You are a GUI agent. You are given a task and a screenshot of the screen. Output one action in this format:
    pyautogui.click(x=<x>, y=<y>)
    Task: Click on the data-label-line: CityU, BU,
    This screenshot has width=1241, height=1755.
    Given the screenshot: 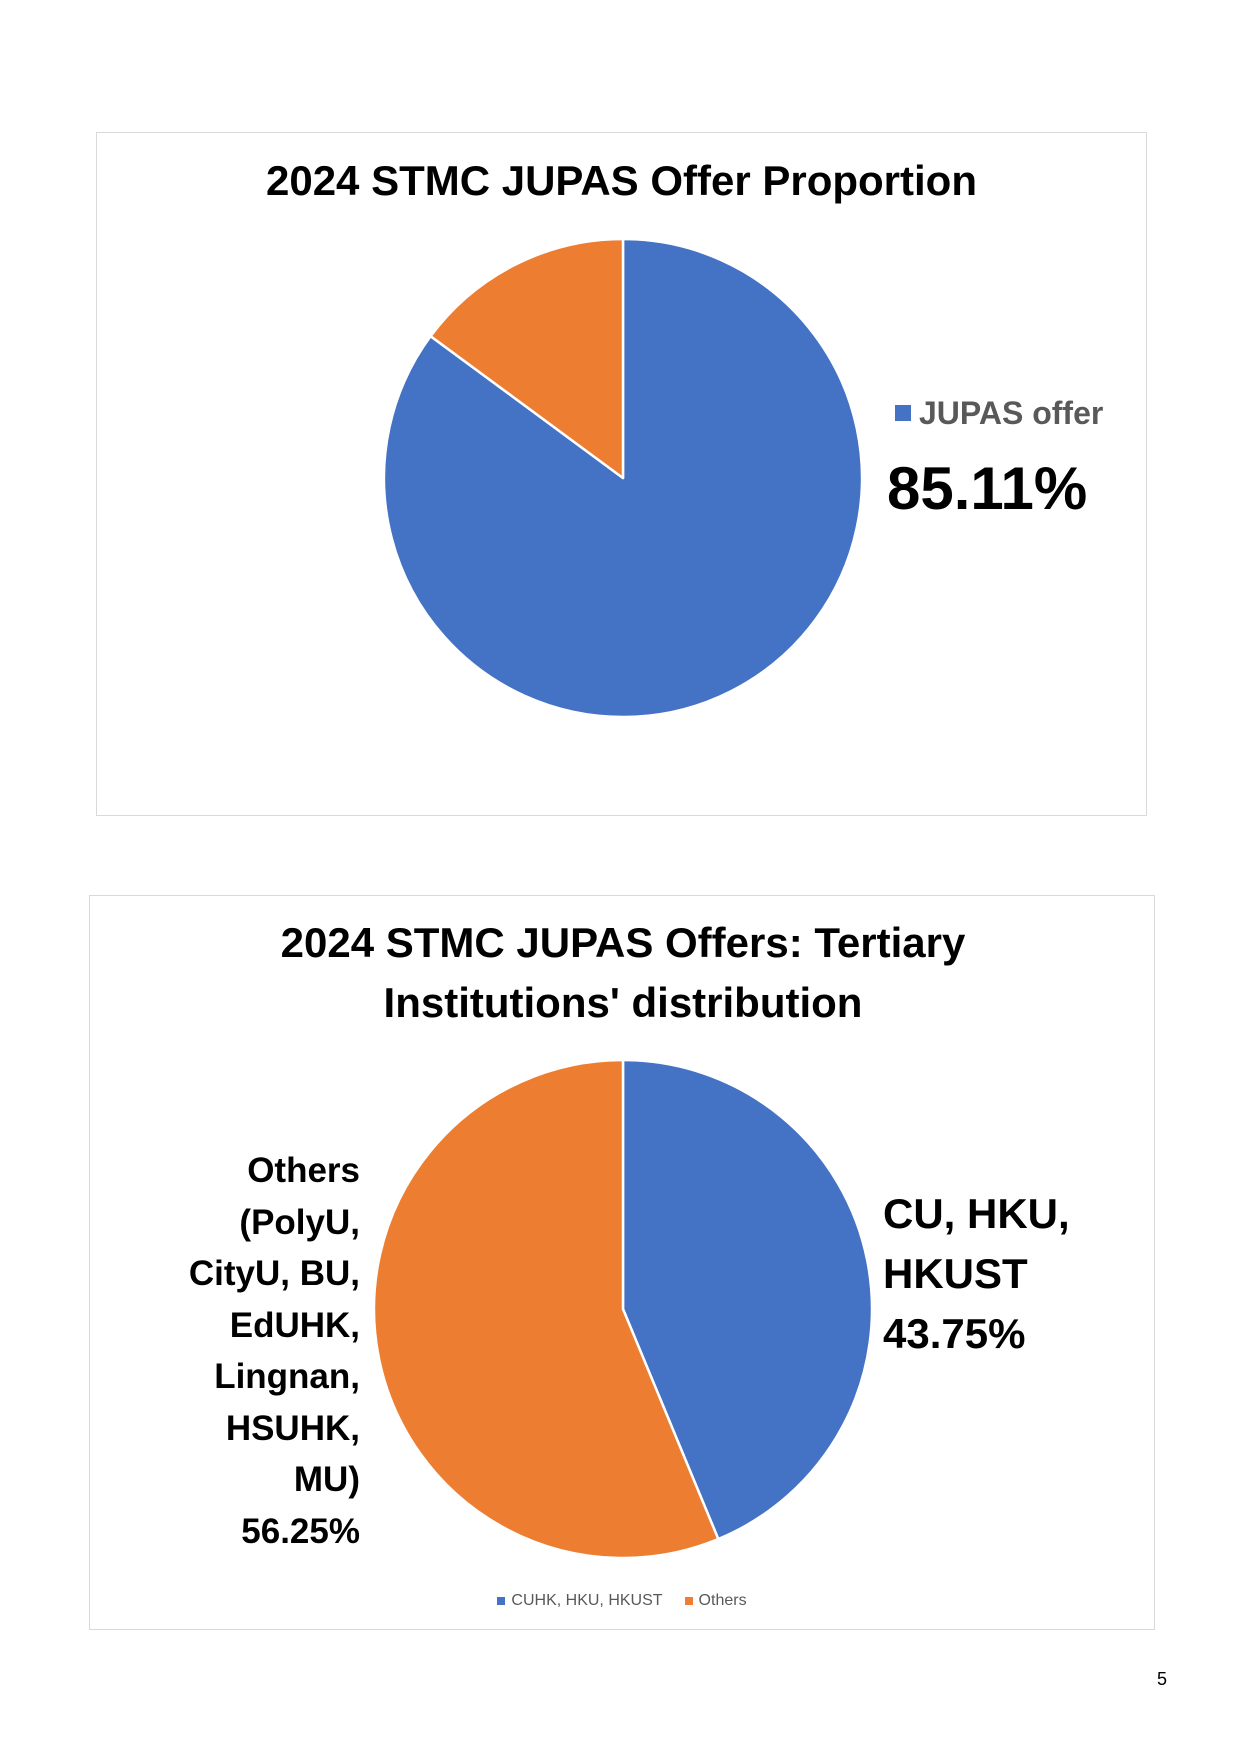 What is the action you would take?
    pyautogui.click(x=274, y=1273)
    